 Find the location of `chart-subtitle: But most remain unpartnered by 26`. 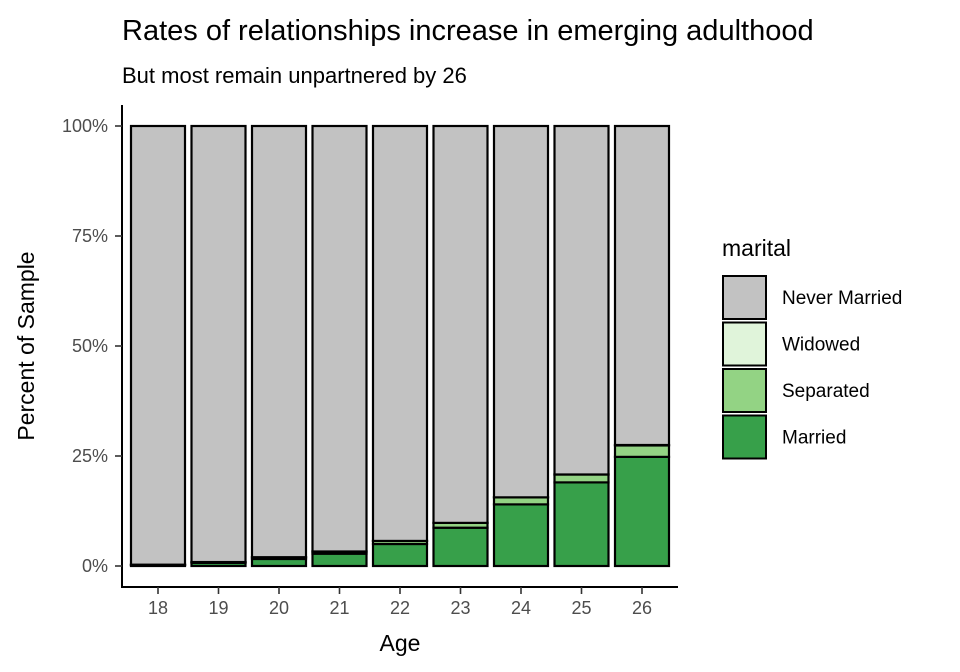

chart-subtitle: But most remain unpartnered by 26 is located at coordinates (294, 75).